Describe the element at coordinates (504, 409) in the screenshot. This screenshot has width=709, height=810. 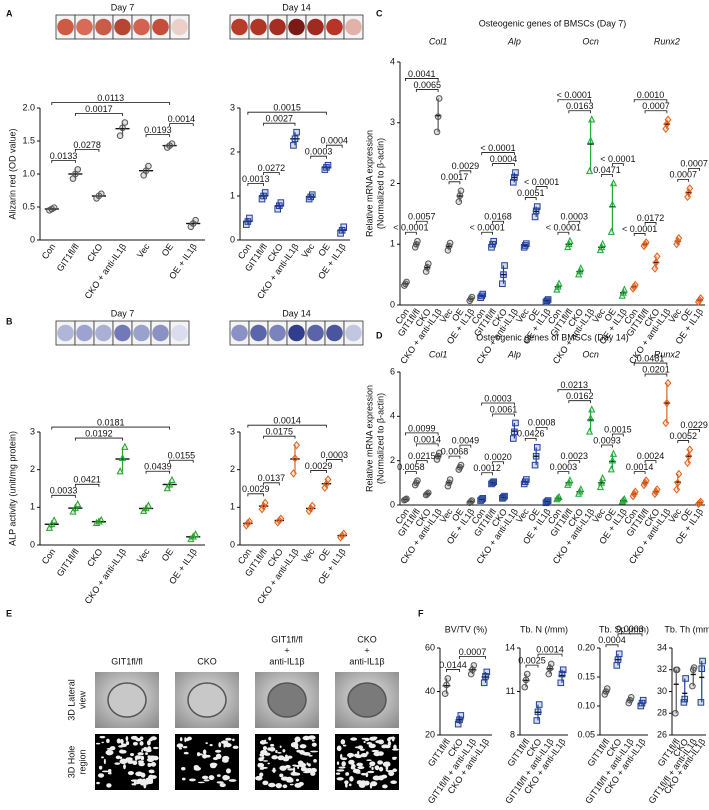
I see `p-value: 0.0061` at that location.